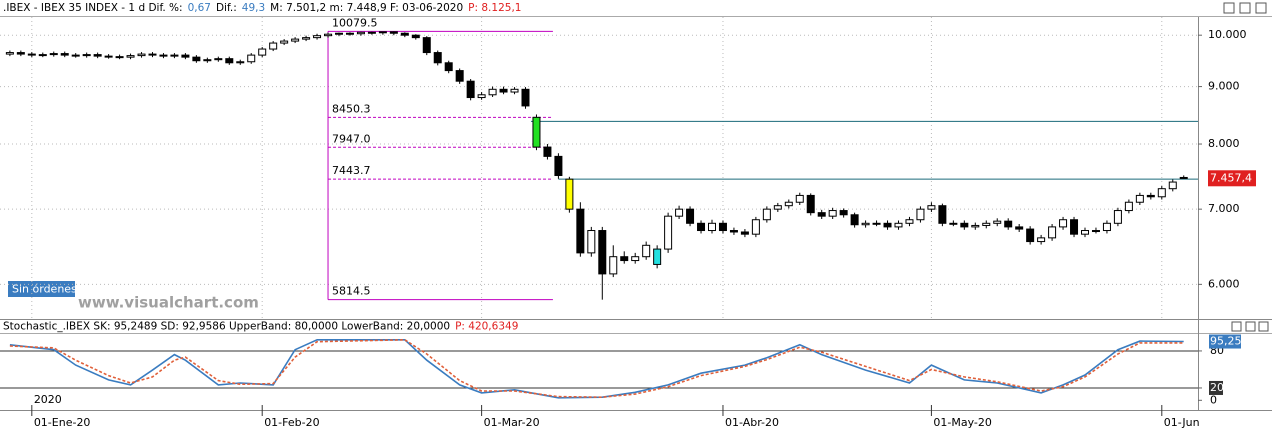  I want to click on fib-label: 5814.5, so click(351, 291).